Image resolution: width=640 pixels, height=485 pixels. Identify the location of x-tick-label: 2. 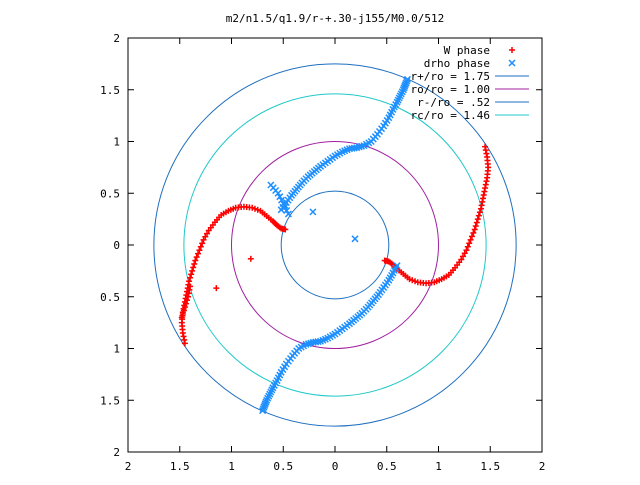
(542, 466).